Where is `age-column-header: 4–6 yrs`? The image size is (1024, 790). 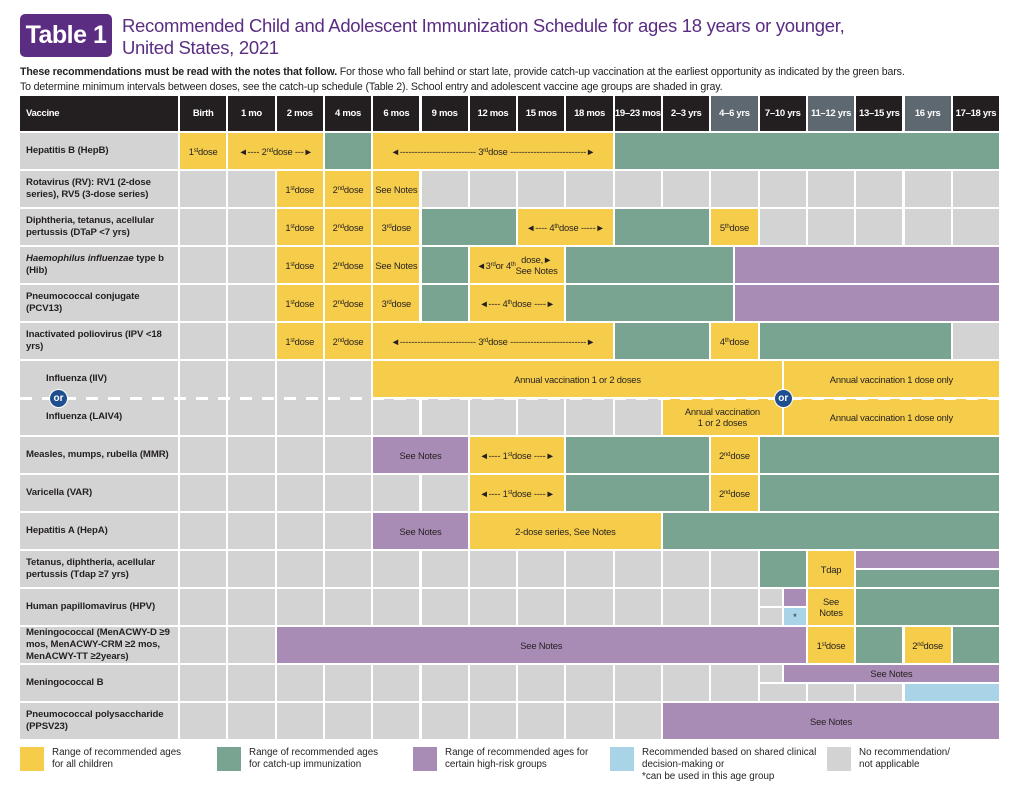 age-column-header: 4–6 yrs is located at coordinates (734, 113).